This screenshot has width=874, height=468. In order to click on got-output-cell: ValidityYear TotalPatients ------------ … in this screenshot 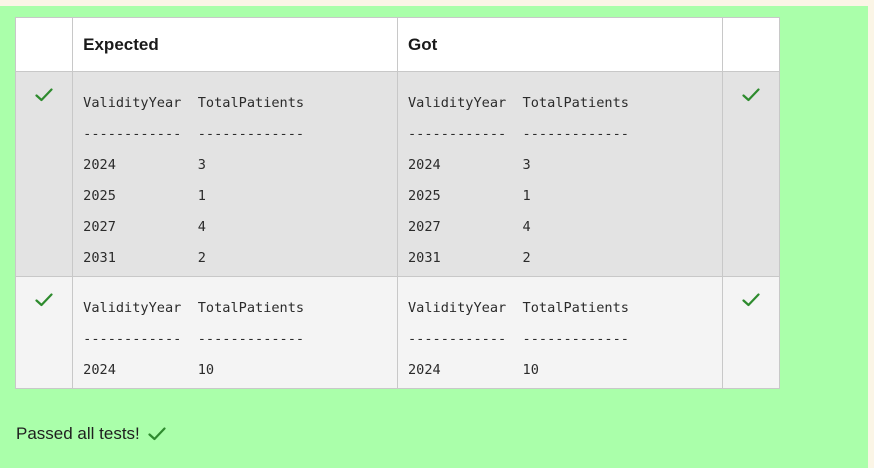, I will do `click(559, 332)`.